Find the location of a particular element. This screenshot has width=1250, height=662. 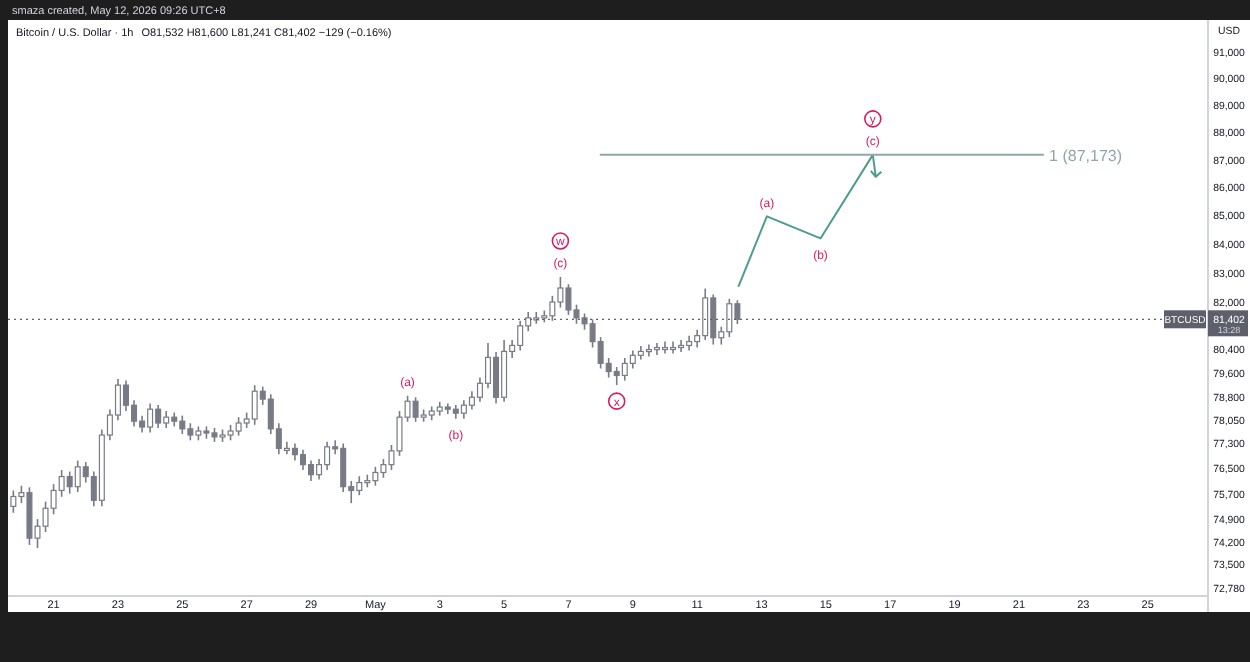

series-label: 1 (87,173) is located at coordinates (1086, 155).